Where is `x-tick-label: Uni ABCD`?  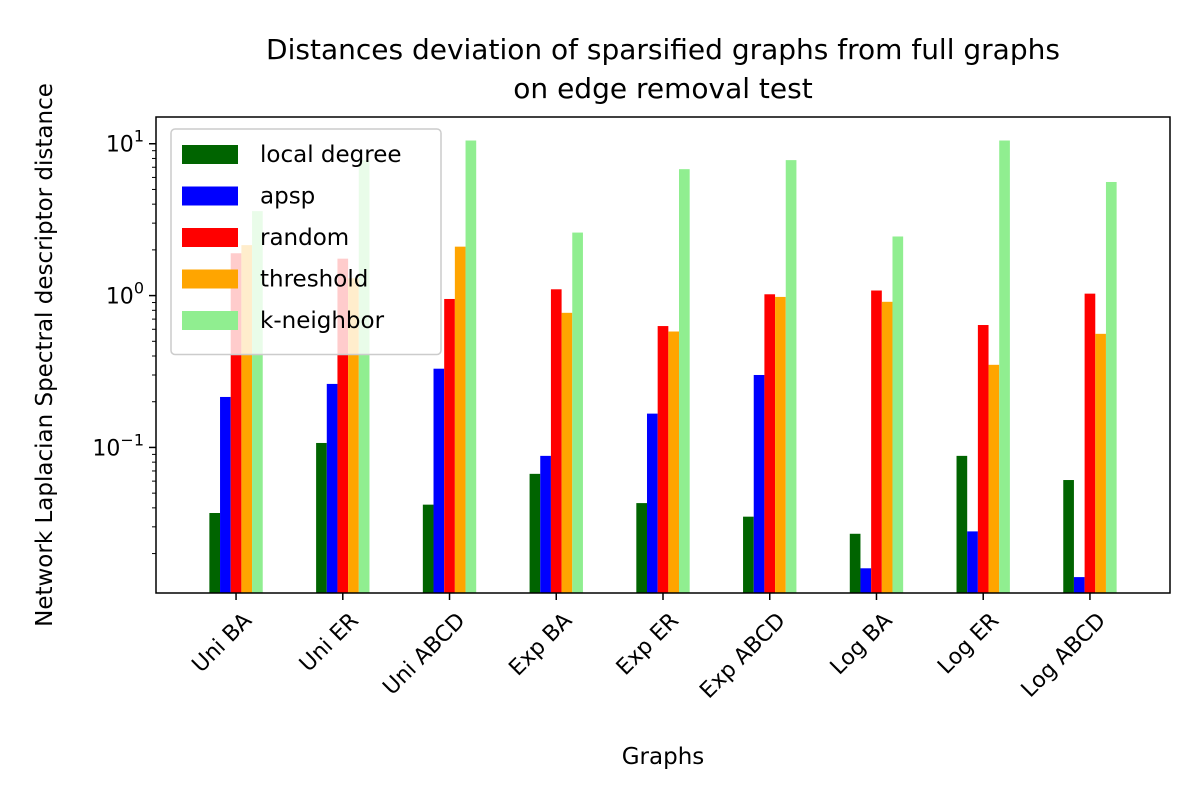
x-tick-label: Uni ABCD is located at coordinates (424, 654).